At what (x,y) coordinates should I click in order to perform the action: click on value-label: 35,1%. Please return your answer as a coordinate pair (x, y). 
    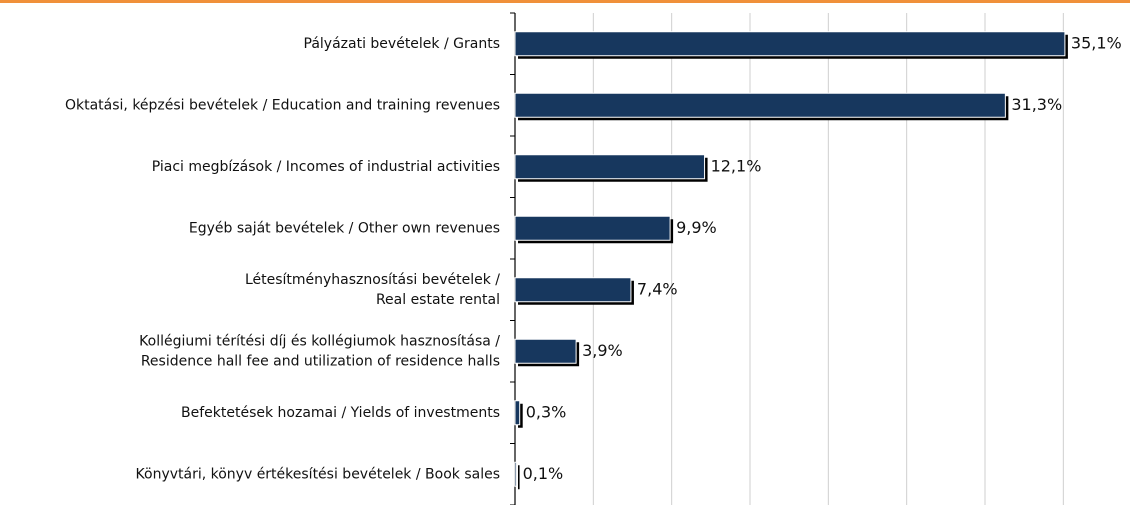
    Looking at the image, I should click on (1096, 42).